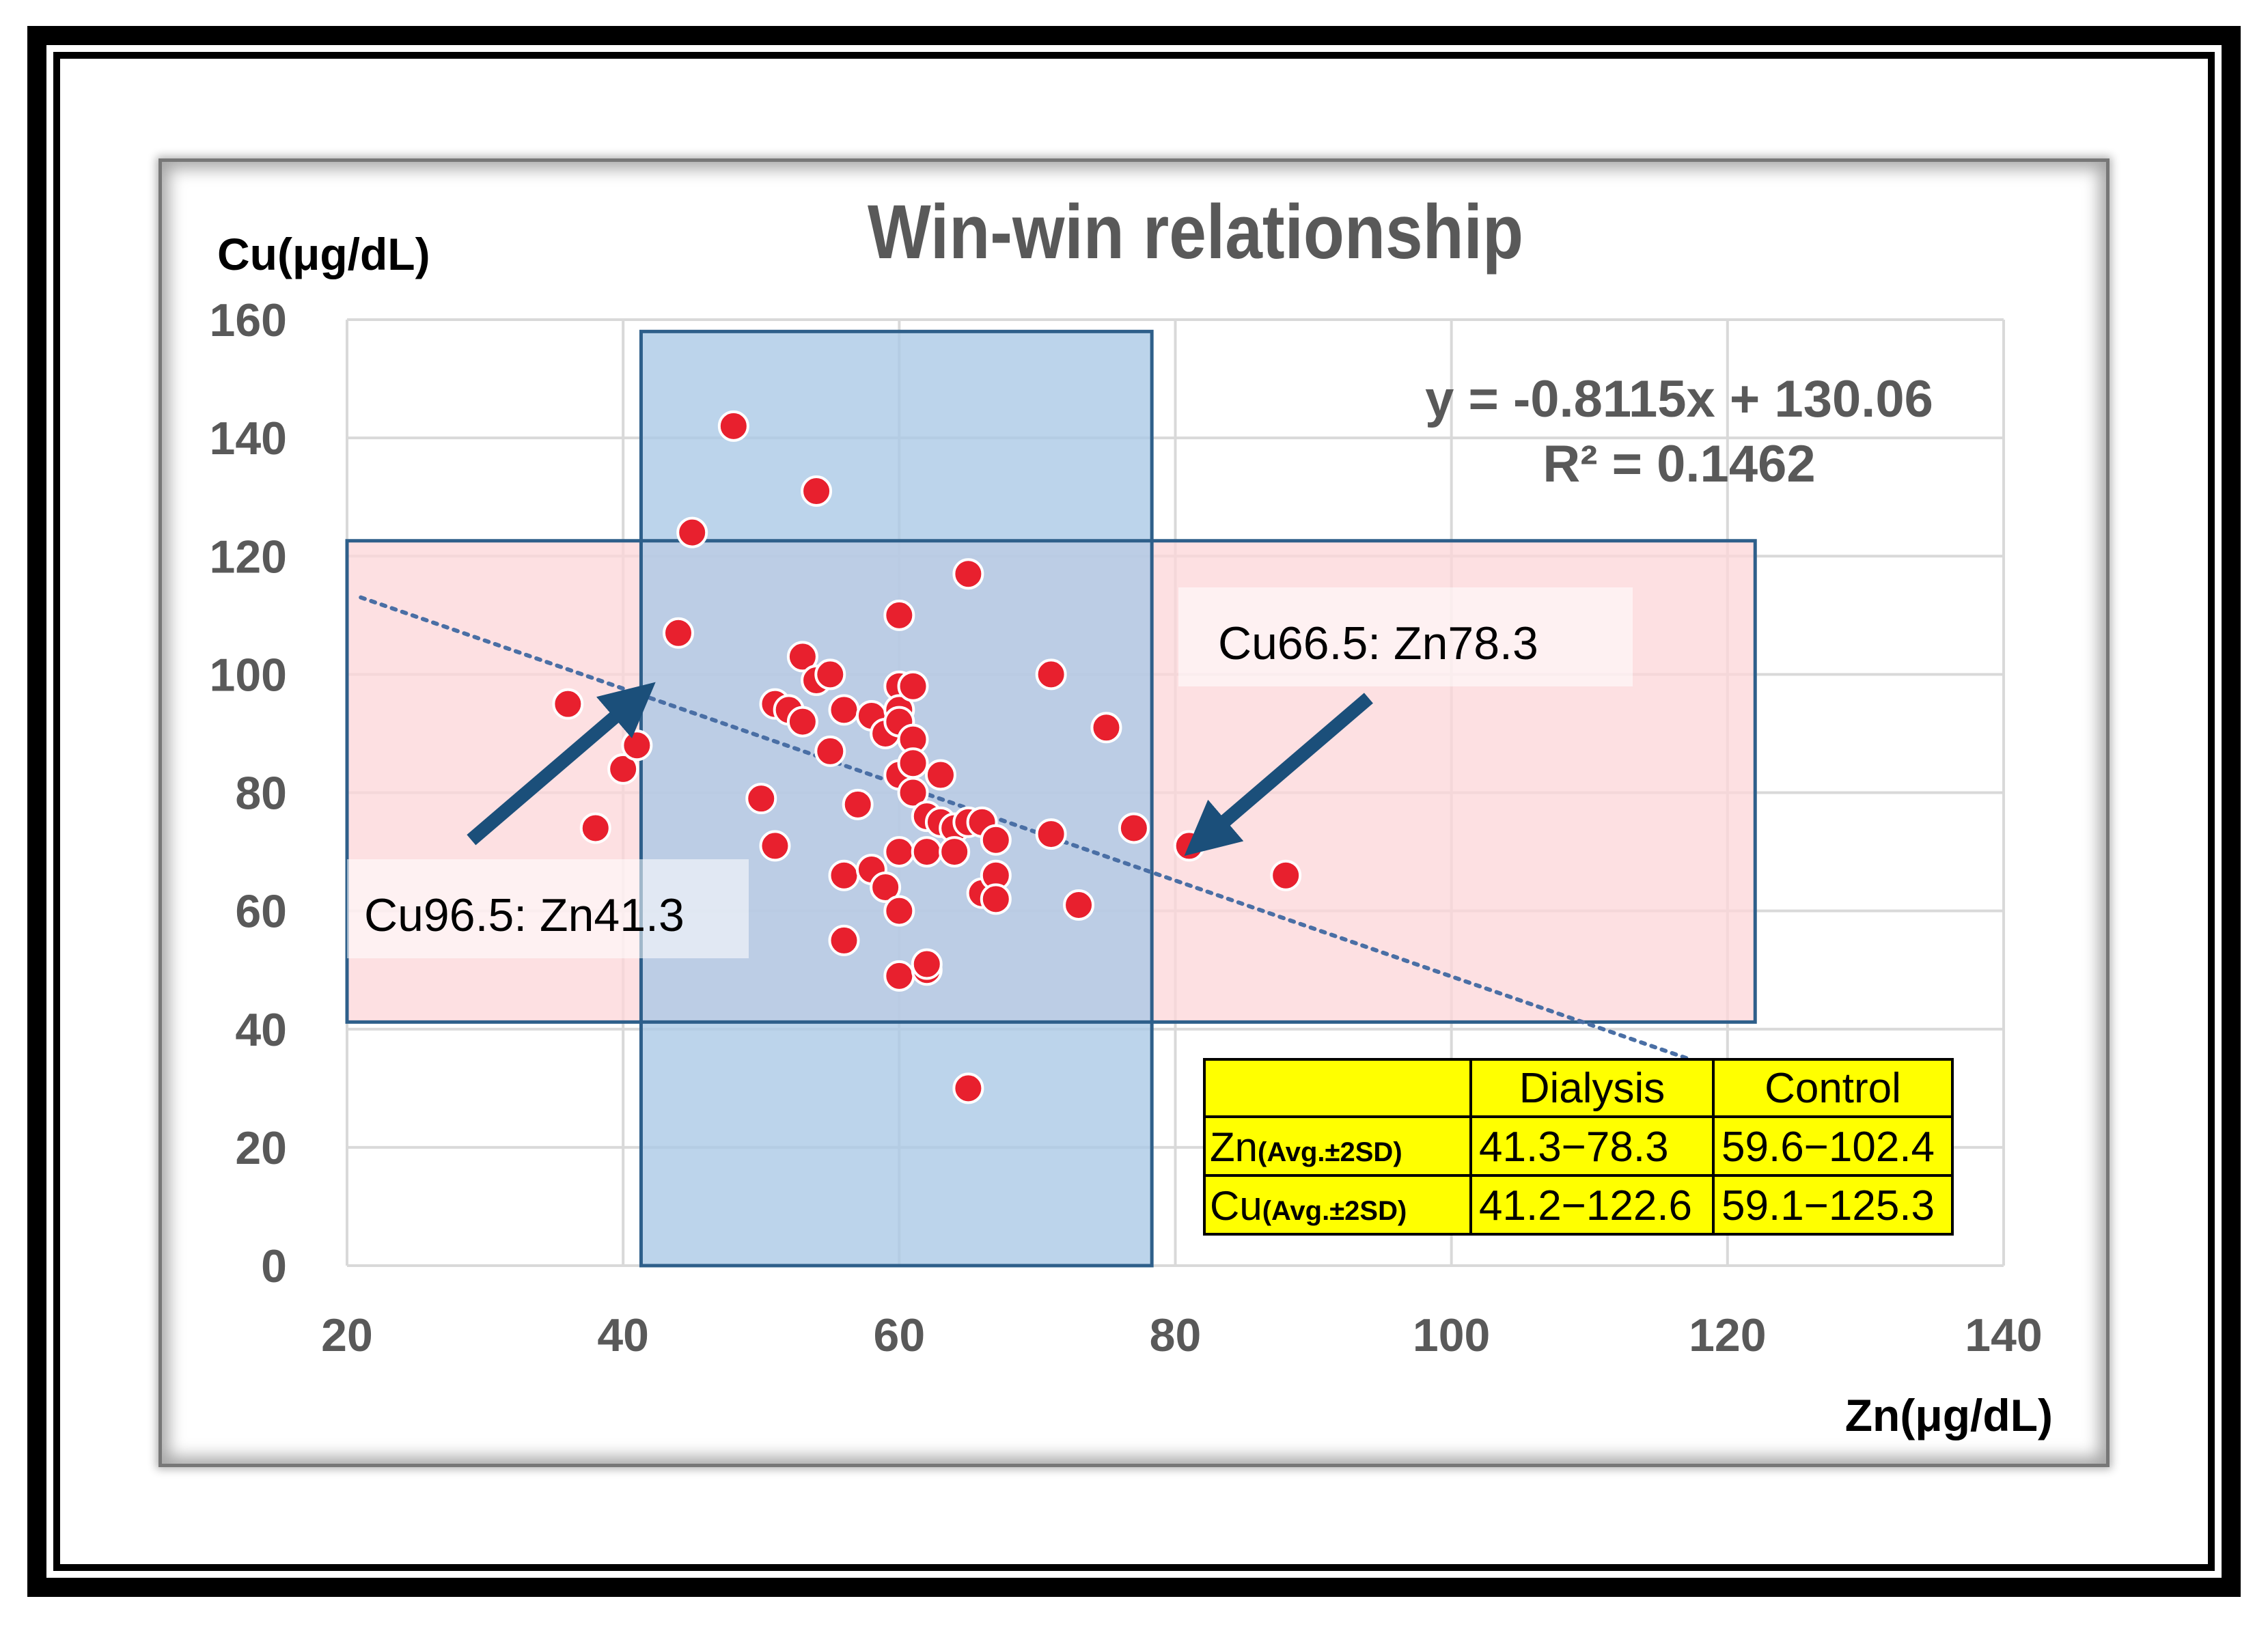  What do you see at coordinates (347, 1335) in the screenshot?
I see `x-tick-label: 20` at bounding box center [347, 1335].